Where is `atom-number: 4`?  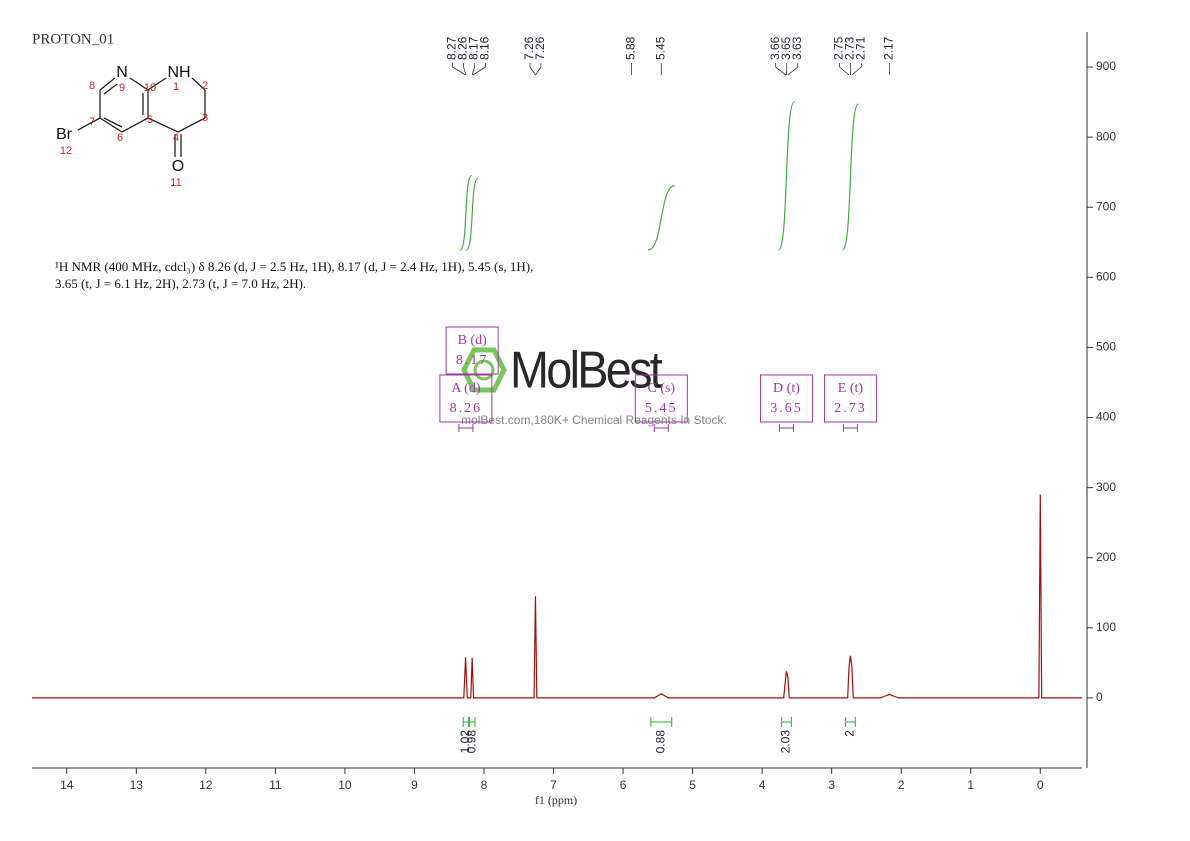
atom-number: 4 is located at coordinates (176, 138).